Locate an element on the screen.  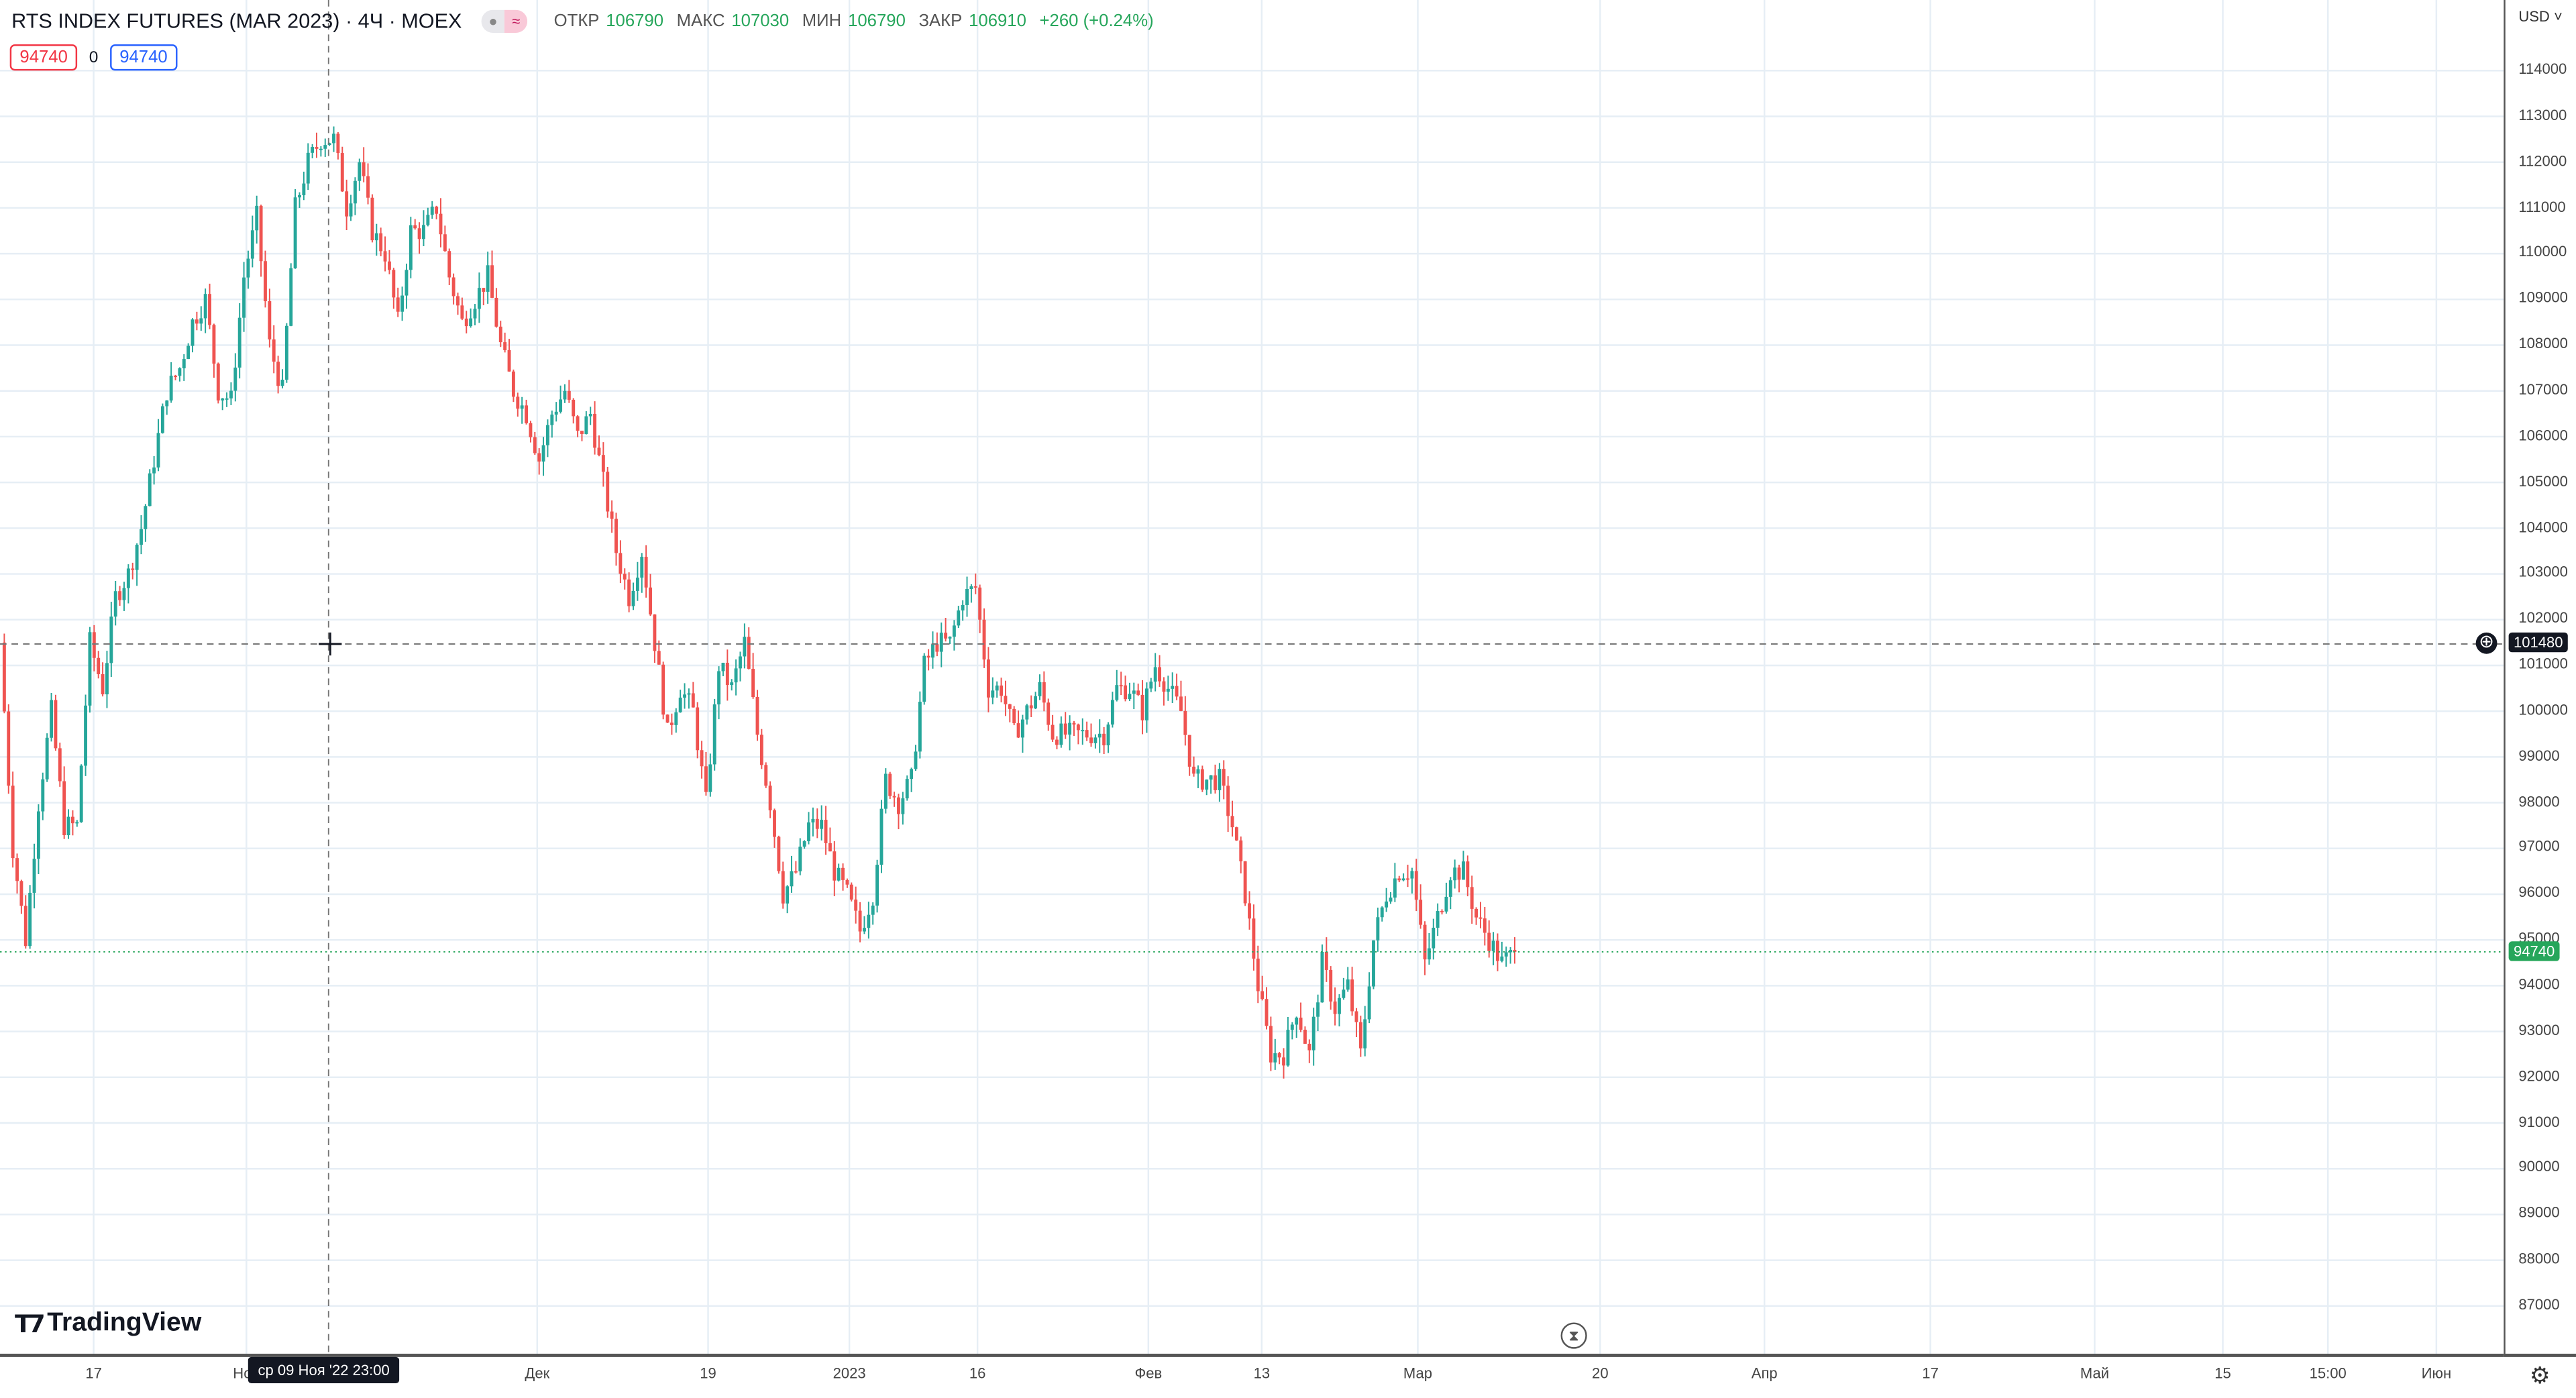
price-tick-label: 88000 is located at coordinates (2539, 1258).